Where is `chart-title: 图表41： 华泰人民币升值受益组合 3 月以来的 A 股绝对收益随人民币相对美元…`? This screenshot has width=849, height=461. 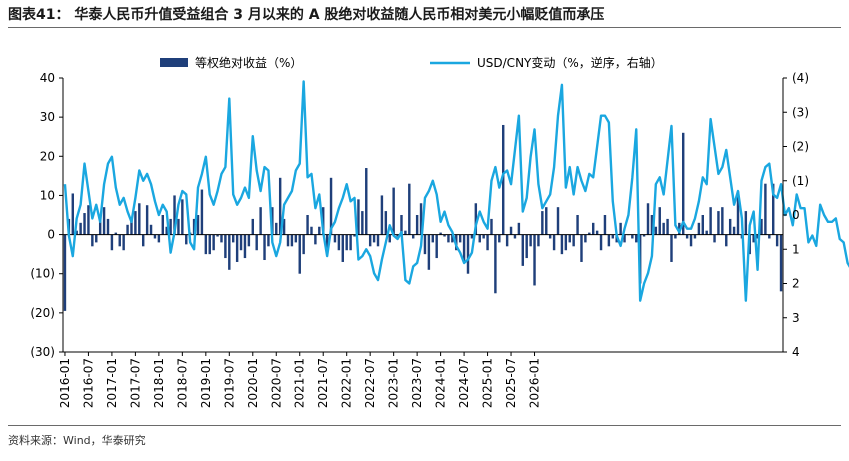 chart-title: 图表41： 华泰人民币升值受益组合 3 月以来的 A 股绝对收益随人民币相对美元… is located at coordinates (306, 15).